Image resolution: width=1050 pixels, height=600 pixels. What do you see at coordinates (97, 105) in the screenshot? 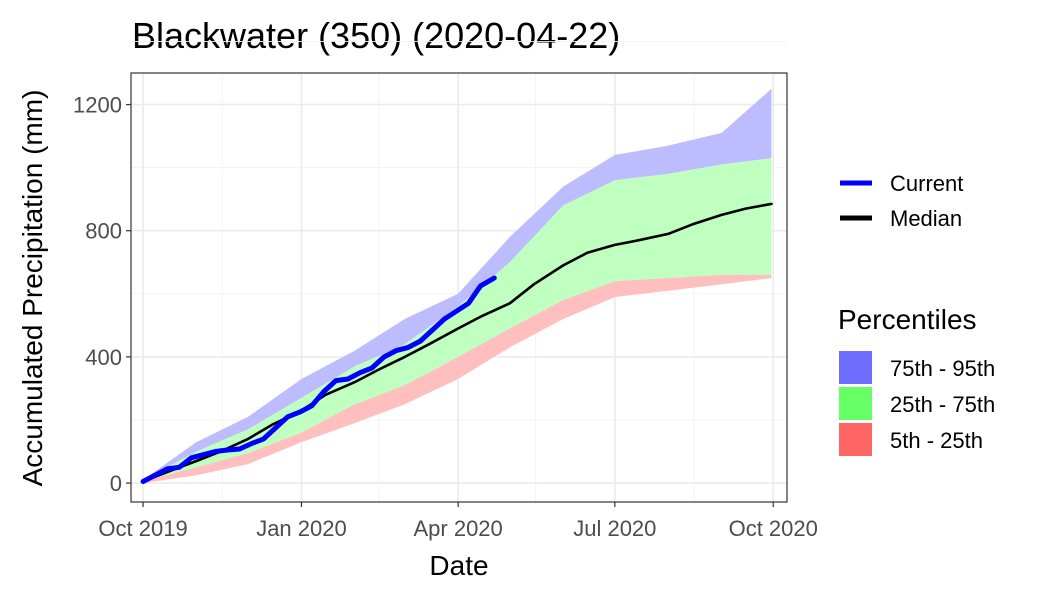
I see `y-tick-label: 1200` at bounding box center [97, 105].